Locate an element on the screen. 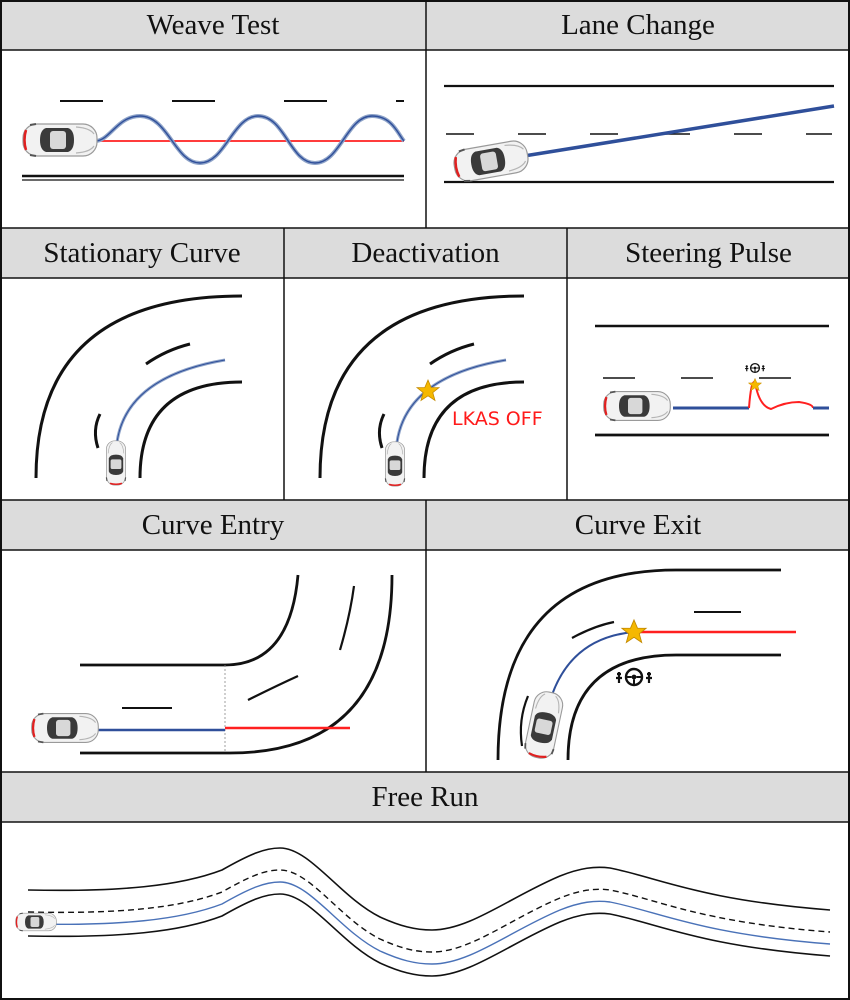 The image size is (850, 1000). stationary-curve-diagram is located at coordinates (142, 389).